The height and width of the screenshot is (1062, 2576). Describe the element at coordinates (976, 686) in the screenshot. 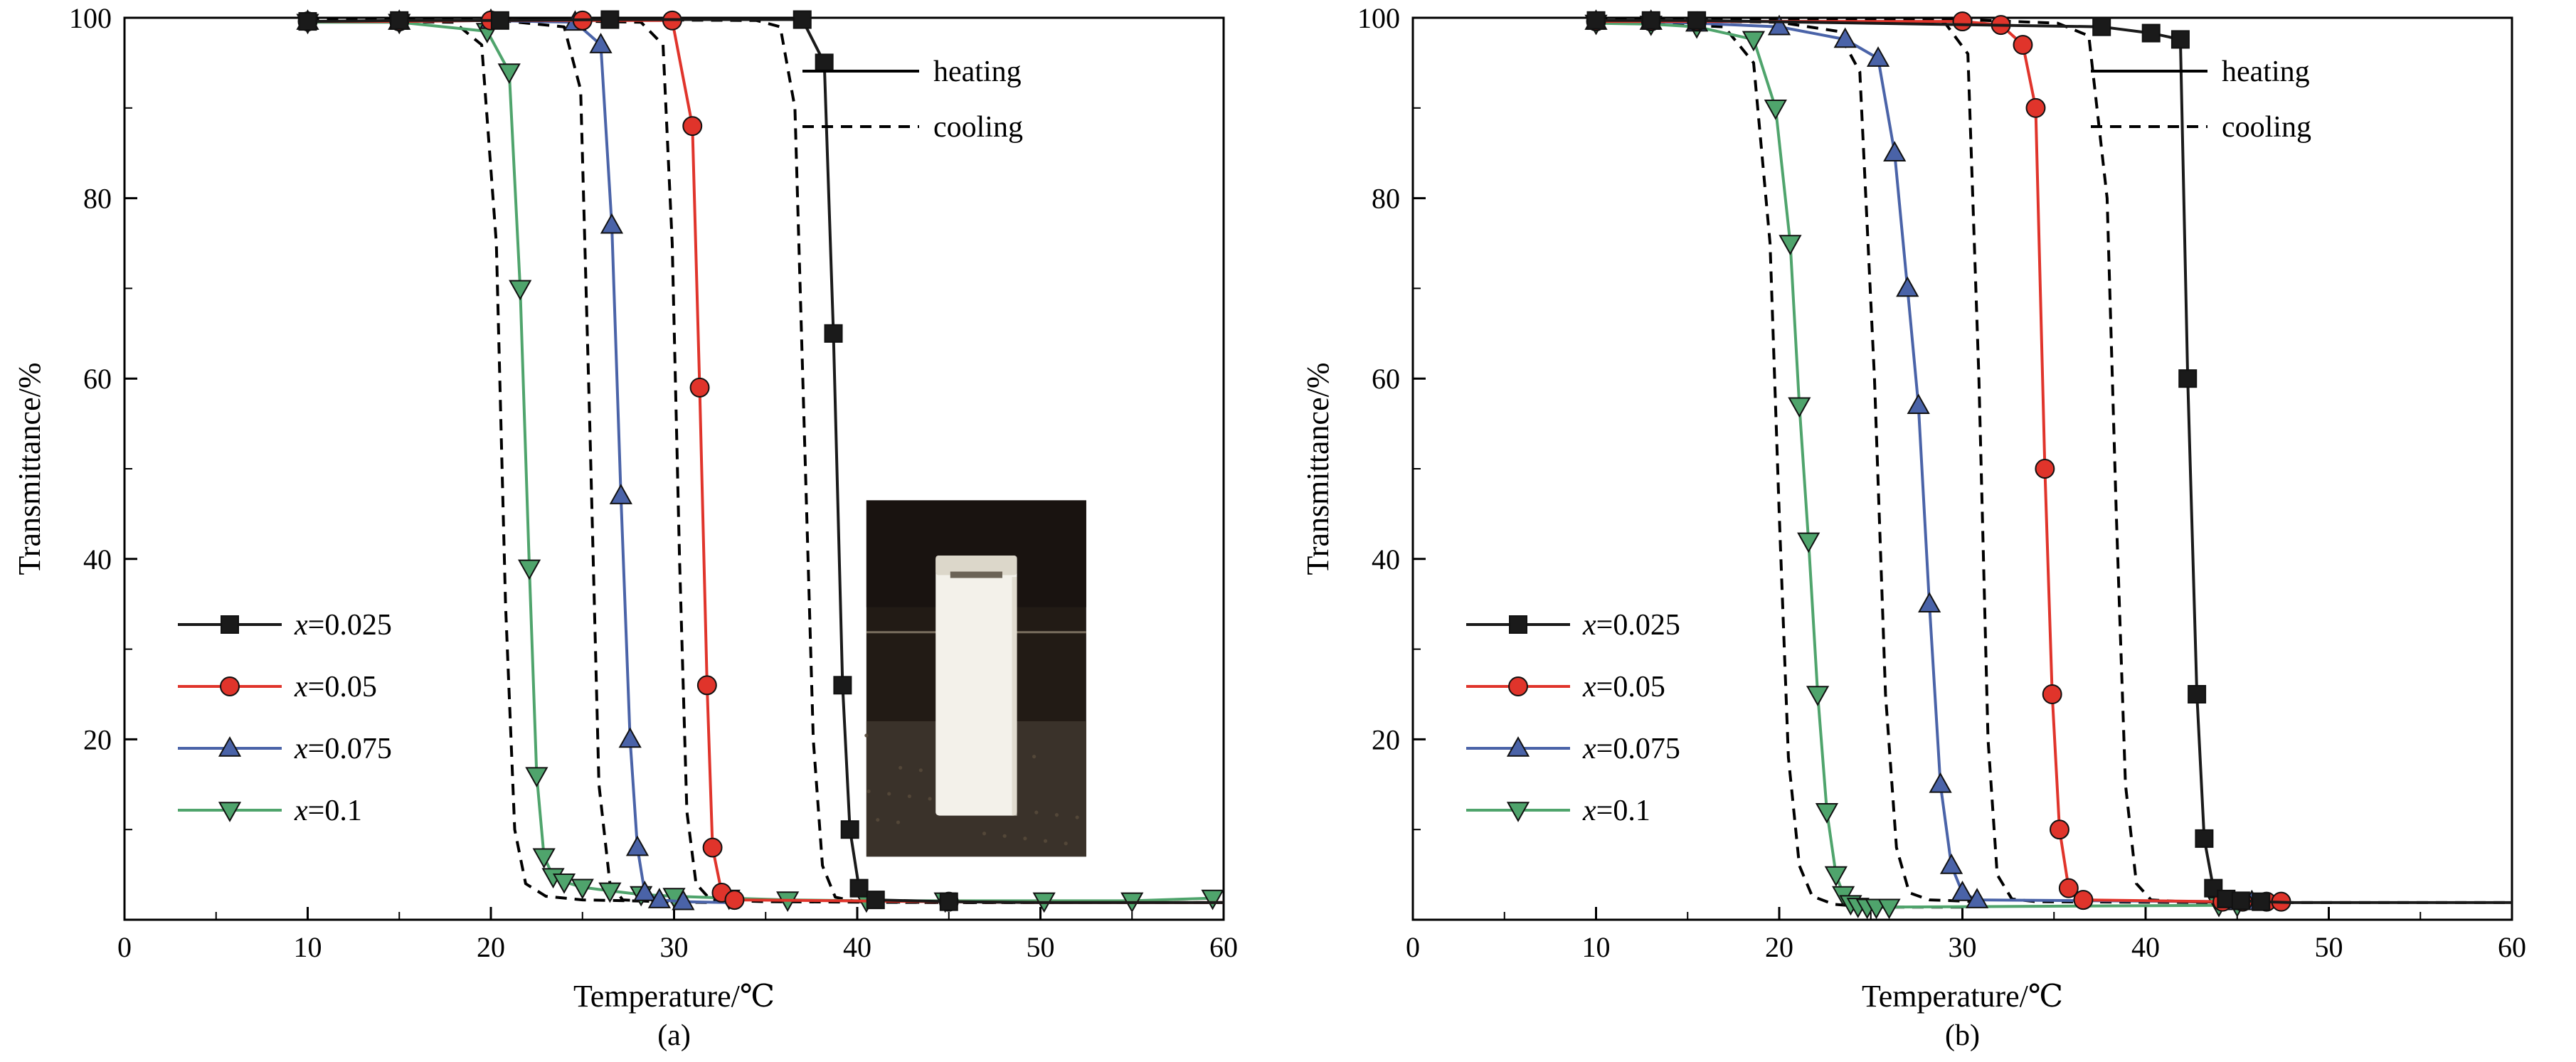

I see `cuvette-body` at that location.